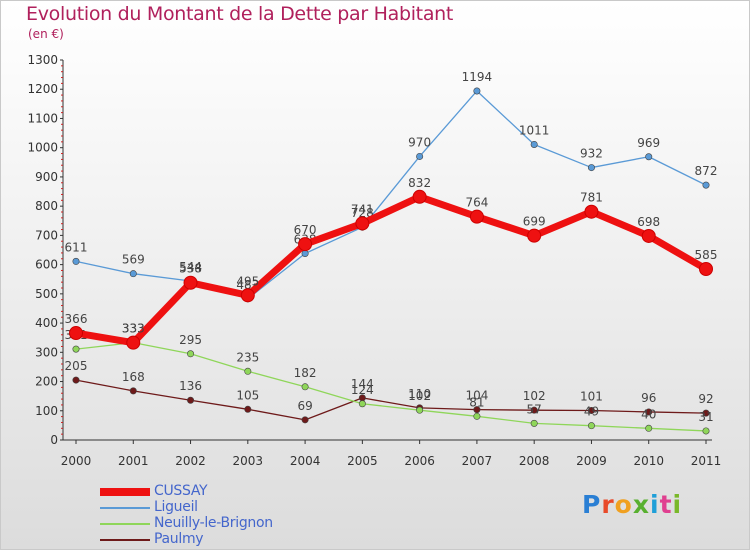  What do you see at coordinates (133, 260) in the screenshot?
I see `data-label: 569` at bounding box center [133, 260].